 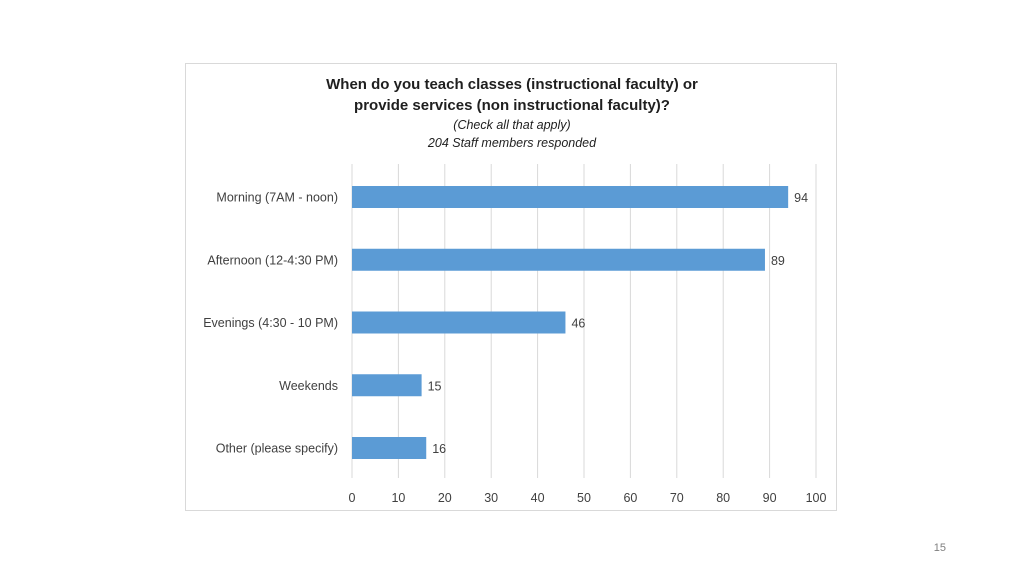 I want to click on x-tick-label: 70, so click(x=677, y=498).